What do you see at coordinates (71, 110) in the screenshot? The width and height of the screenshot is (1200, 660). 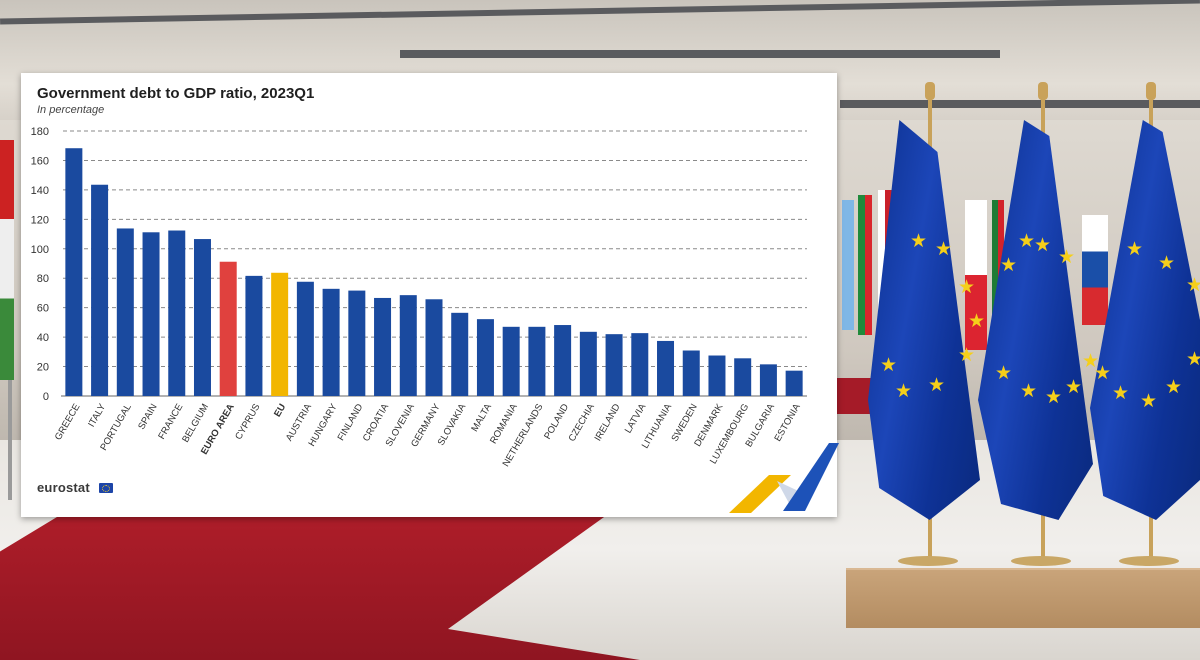 I see `chart-subtitle: In percentage` at bounding box center [71, 110].